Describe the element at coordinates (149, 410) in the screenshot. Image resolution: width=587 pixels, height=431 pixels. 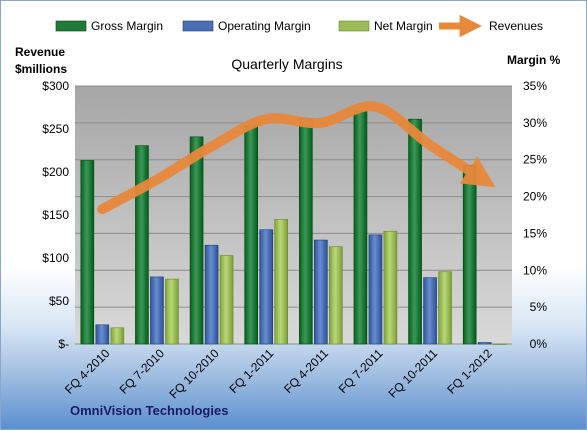
I see `company-name: OmniVision Technologies` at that location.